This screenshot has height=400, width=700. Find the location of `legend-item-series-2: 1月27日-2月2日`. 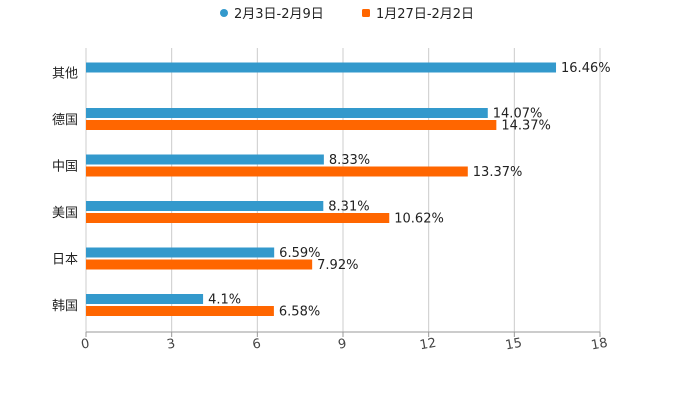

legend-item-series-2: 1月27日-2月2日 is located at coordinates (418, 14).